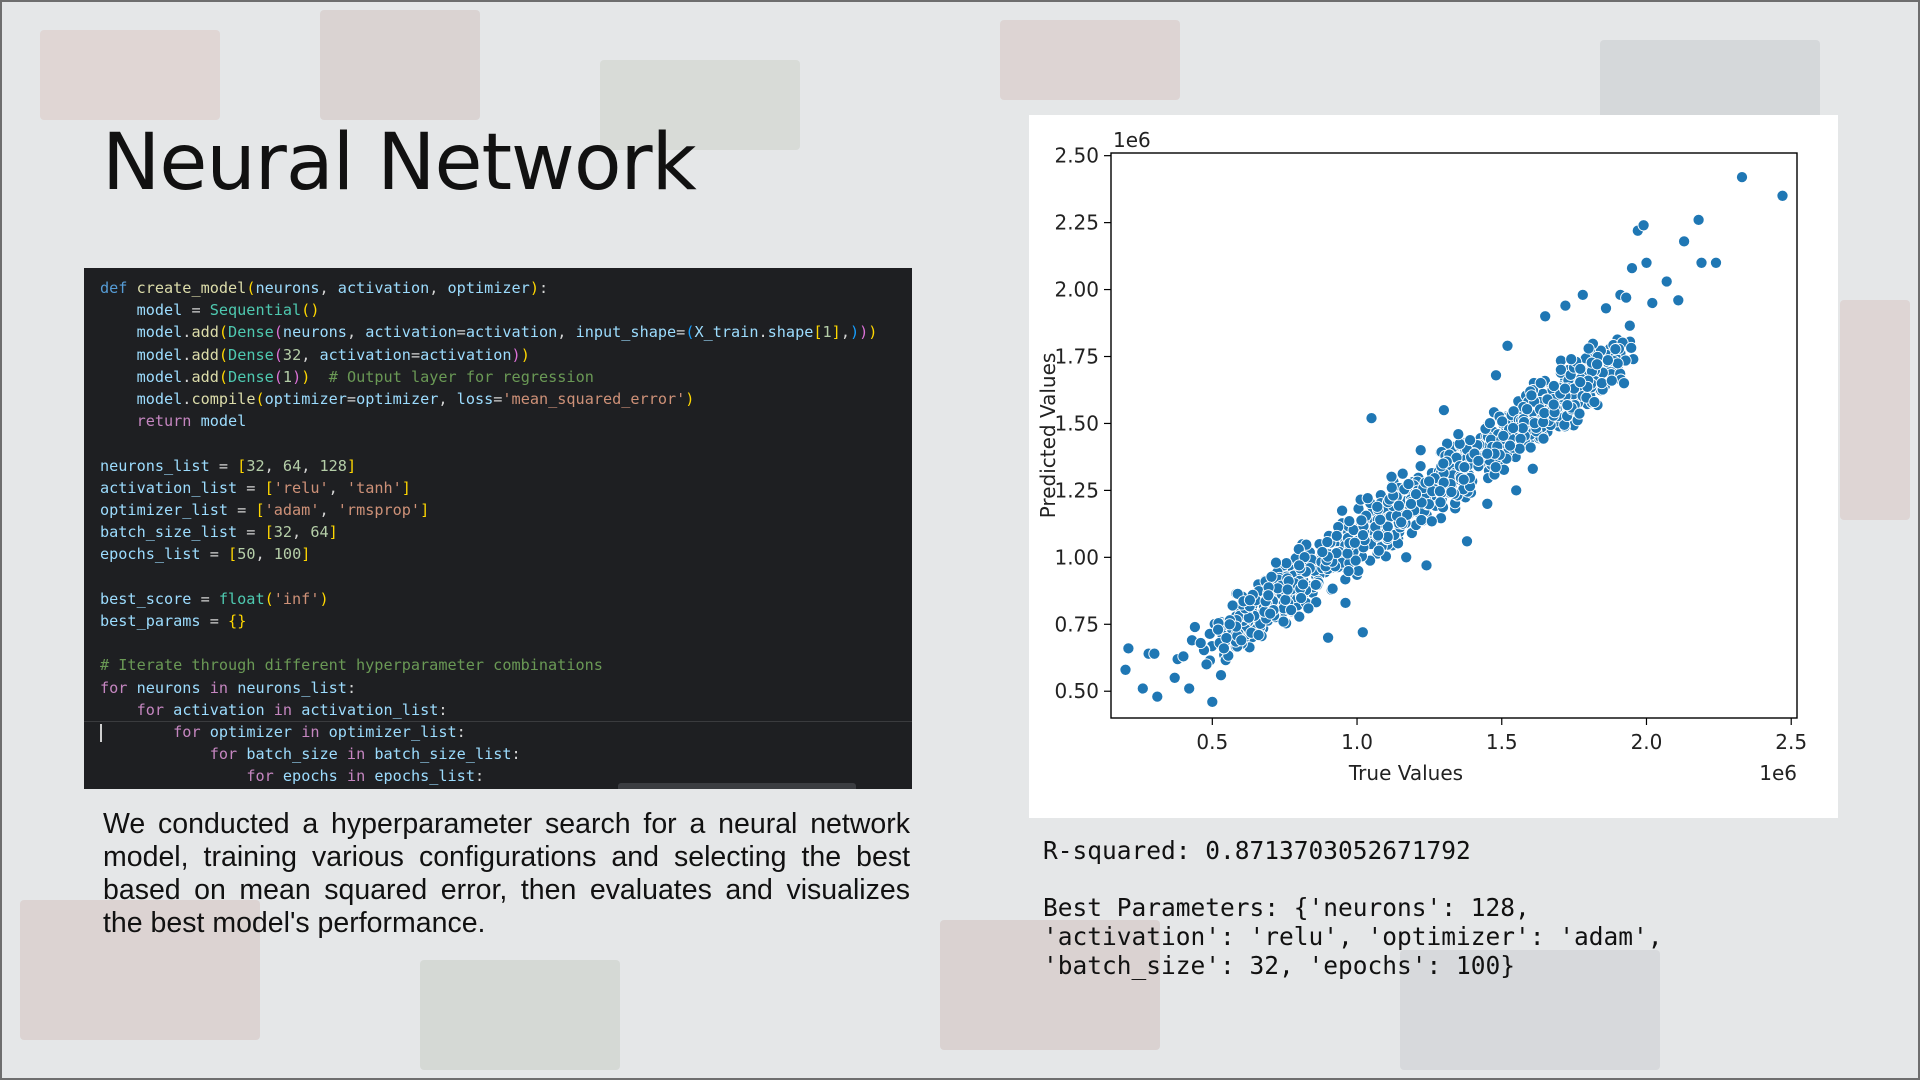  What do you see at coordinates (1212, 742) in the screenshot?
I see `x-tick-label: 0.5` at bounding box center [1212, 742].